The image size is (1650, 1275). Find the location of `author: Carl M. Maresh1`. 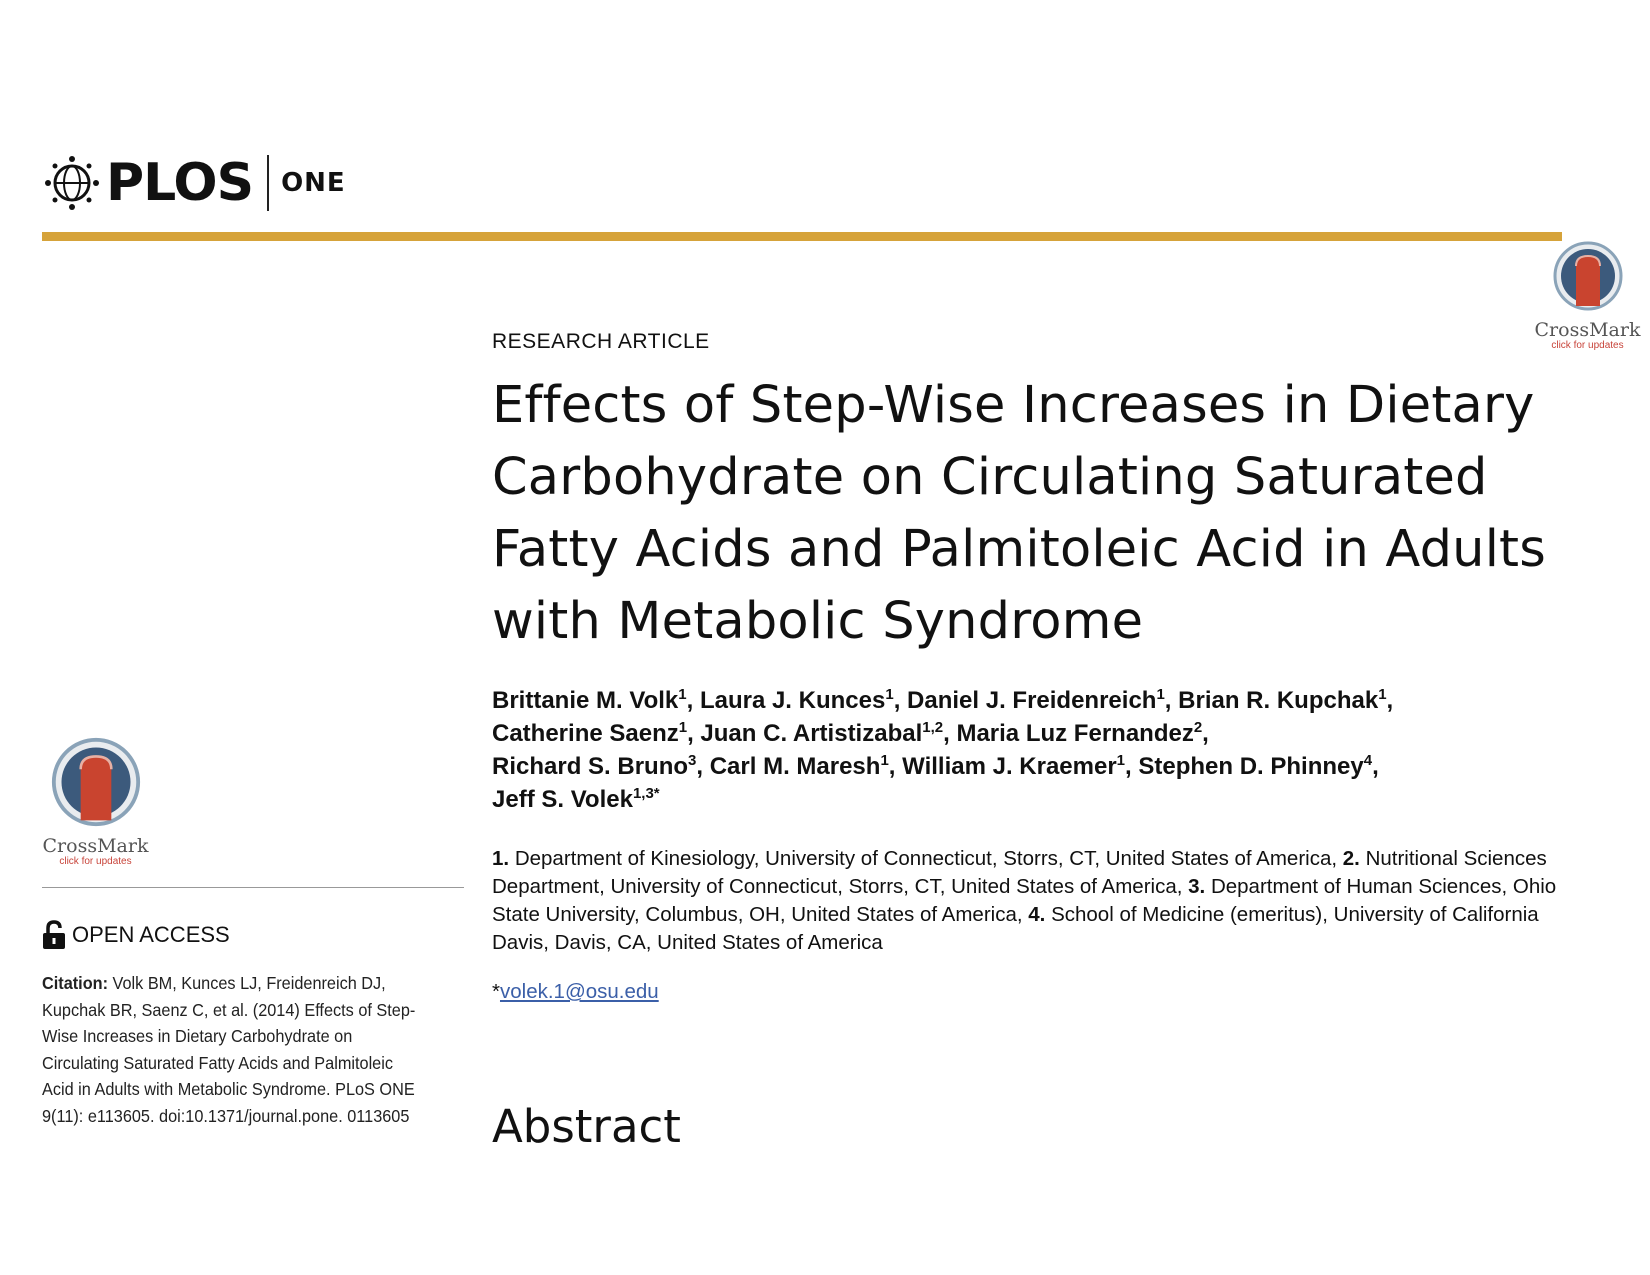

author: Carl M. Maresh1 is located at coordinates (799, 766).